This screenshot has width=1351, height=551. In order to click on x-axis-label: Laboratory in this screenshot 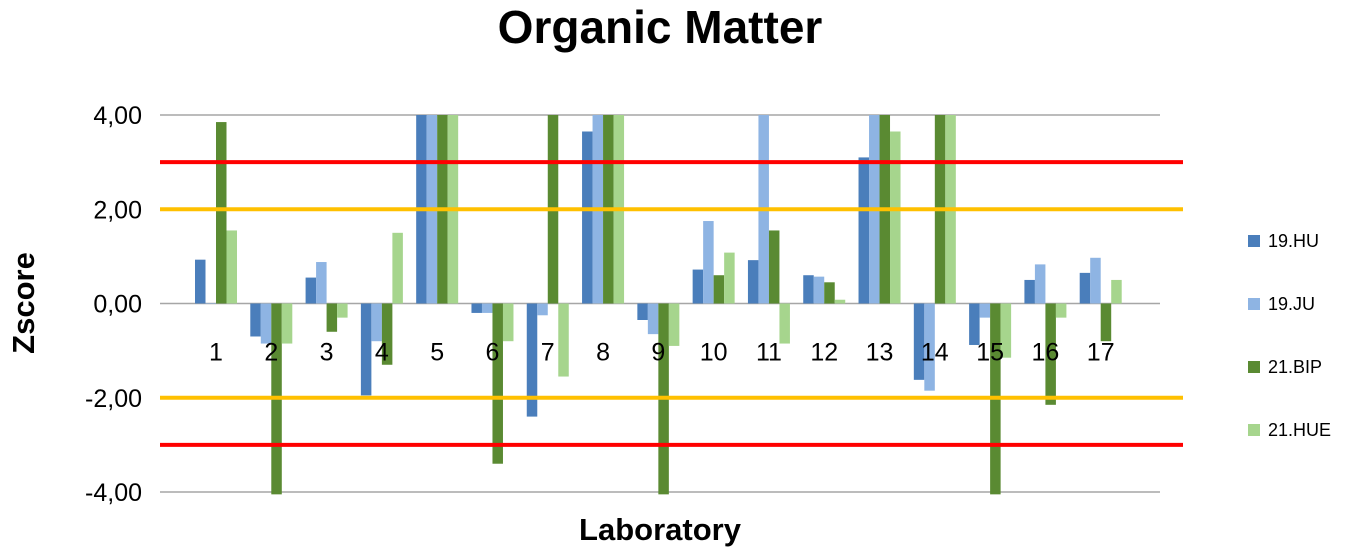, I will do `click(660, 529)`.